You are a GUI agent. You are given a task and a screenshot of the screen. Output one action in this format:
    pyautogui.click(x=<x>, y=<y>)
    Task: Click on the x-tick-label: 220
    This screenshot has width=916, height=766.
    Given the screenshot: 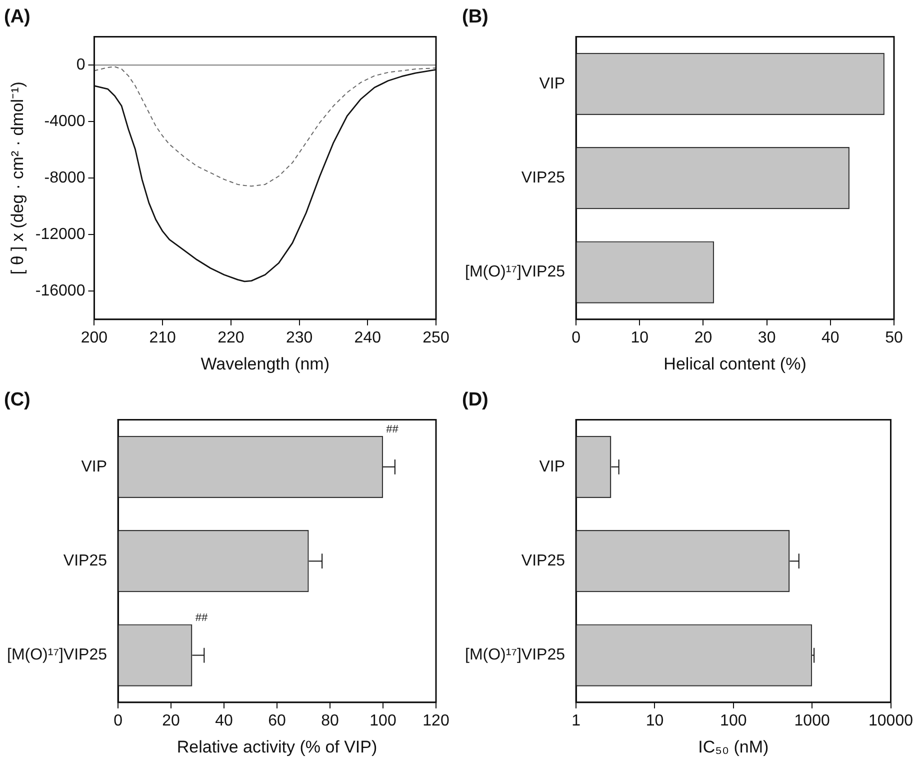 What is the action you would take?
    pyautogui.click(x=231, y=337)
    